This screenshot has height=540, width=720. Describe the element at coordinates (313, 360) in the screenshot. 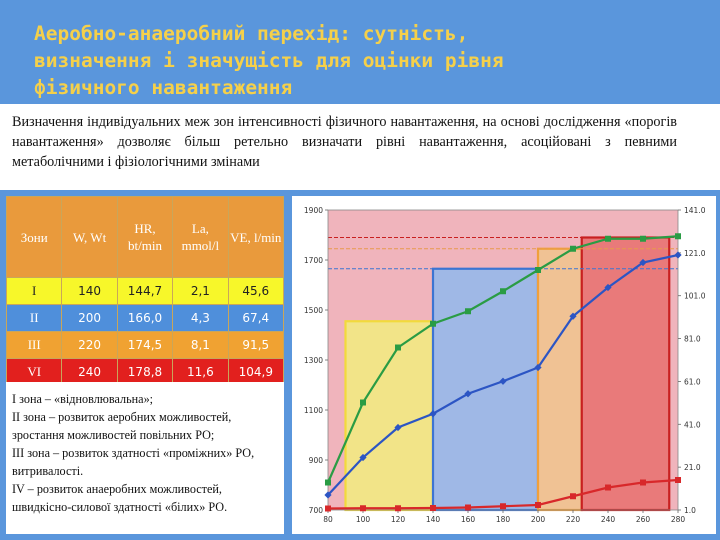

I see `y-tick-label: 1300` at that location.